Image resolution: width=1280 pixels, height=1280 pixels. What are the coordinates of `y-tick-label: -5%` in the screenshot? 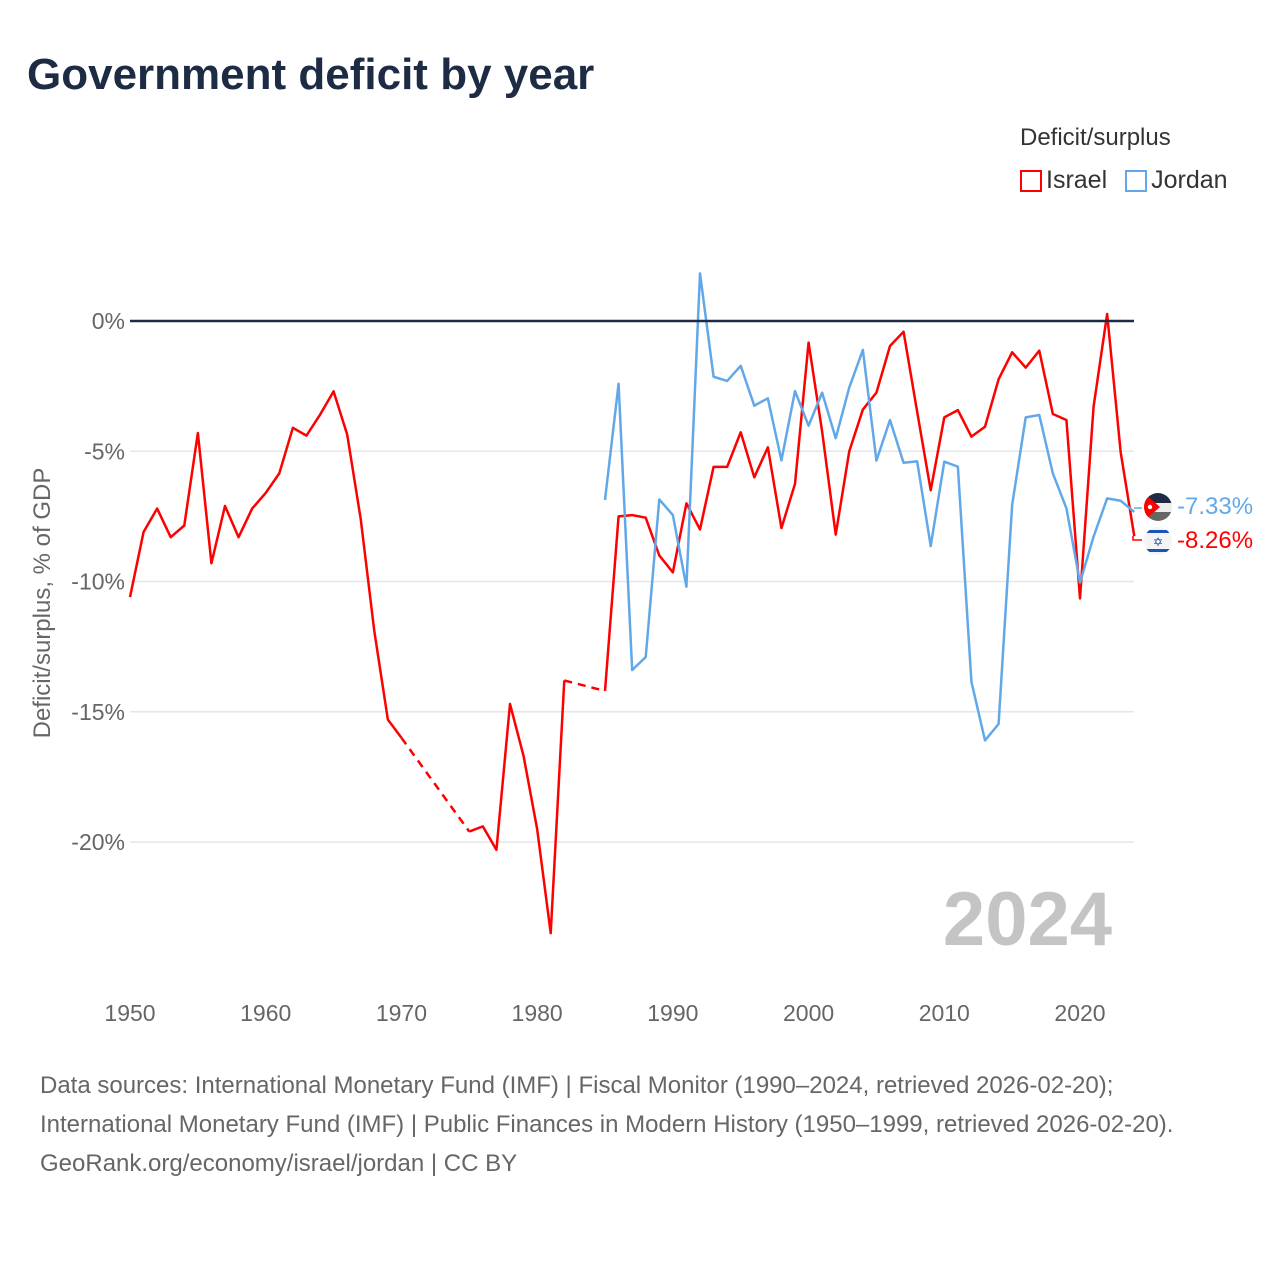 It's located at (104, 451).